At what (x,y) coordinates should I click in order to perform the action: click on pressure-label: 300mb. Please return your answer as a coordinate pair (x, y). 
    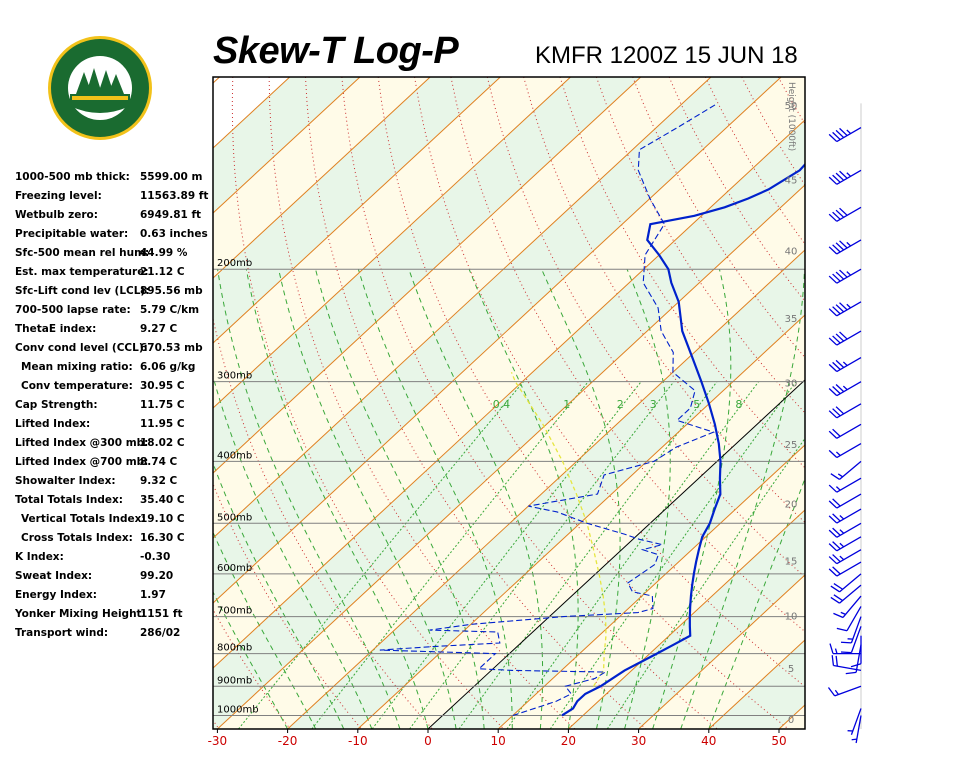
    Looking at the image, I should click on (234, 376).